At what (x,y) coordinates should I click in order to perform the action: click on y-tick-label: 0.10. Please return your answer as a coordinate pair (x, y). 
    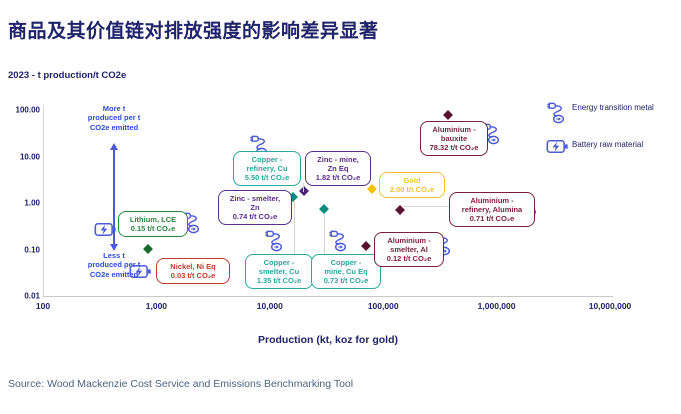
    Looking at the image, I should click on (32, 249).